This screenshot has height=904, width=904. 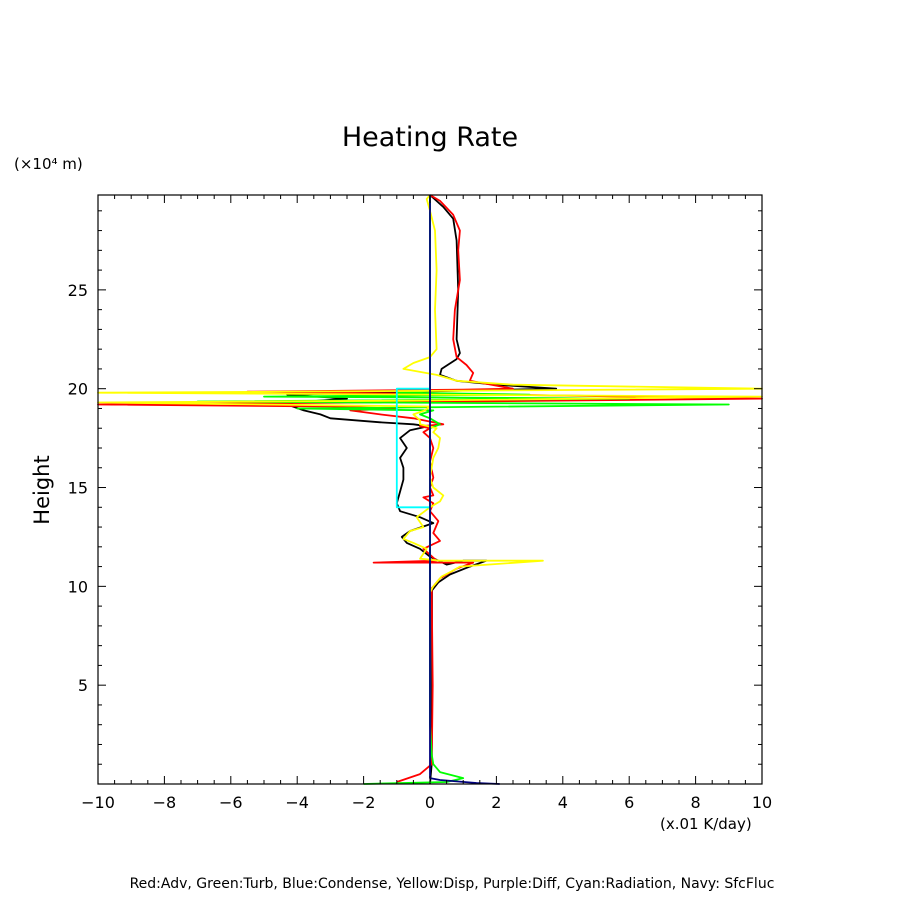 I want to click on x-tick-label: 6, so click(x=629, y=802).